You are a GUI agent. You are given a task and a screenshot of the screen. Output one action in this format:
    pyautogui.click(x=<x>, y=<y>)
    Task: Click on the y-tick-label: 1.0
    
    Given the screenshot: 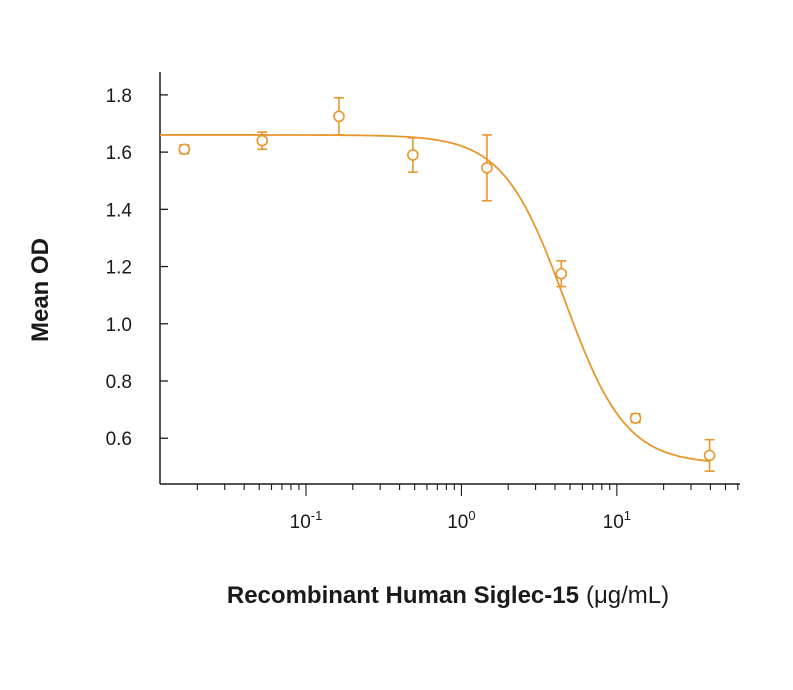 What is the action you would take?
    pyautogui.click(x=119, y=325)
    